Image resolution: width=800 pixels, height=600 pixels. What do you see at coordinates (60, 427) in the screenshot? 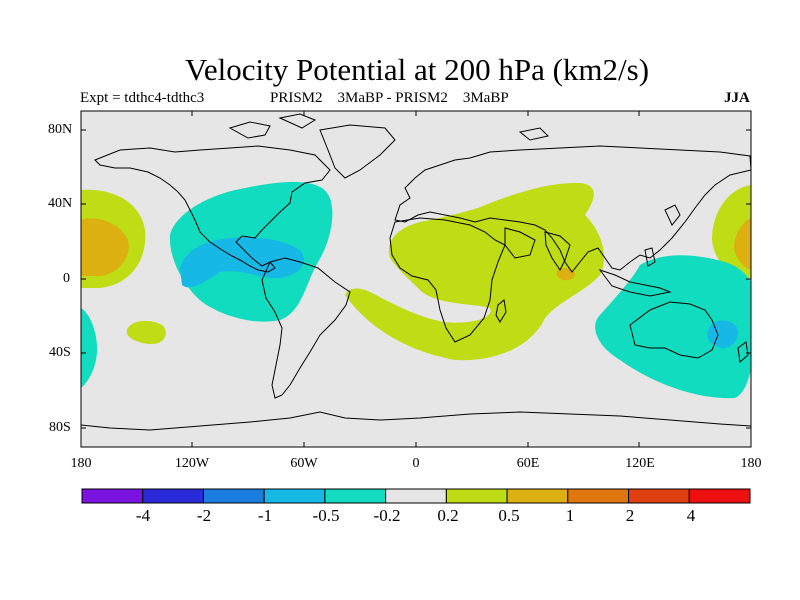
I see `lat-label-80s: 80S` at bounding box center [60, 427].